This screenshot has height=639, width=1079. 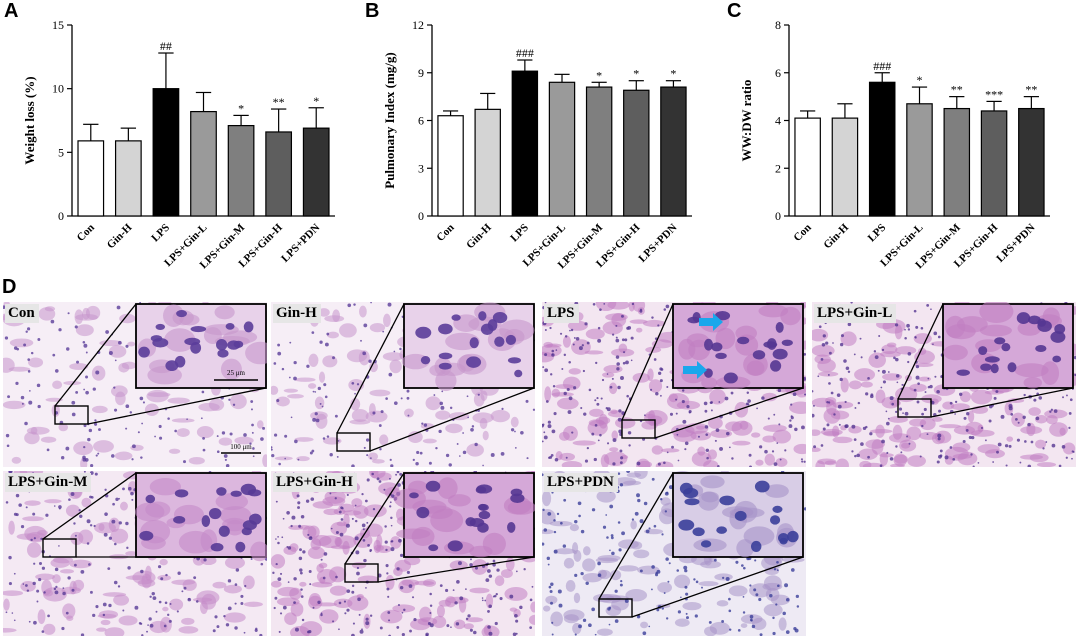 What do you see at coordinates (58, 89) in the screenshot?
I see `y-tick-label: 10` at bounding box center [58, 89].